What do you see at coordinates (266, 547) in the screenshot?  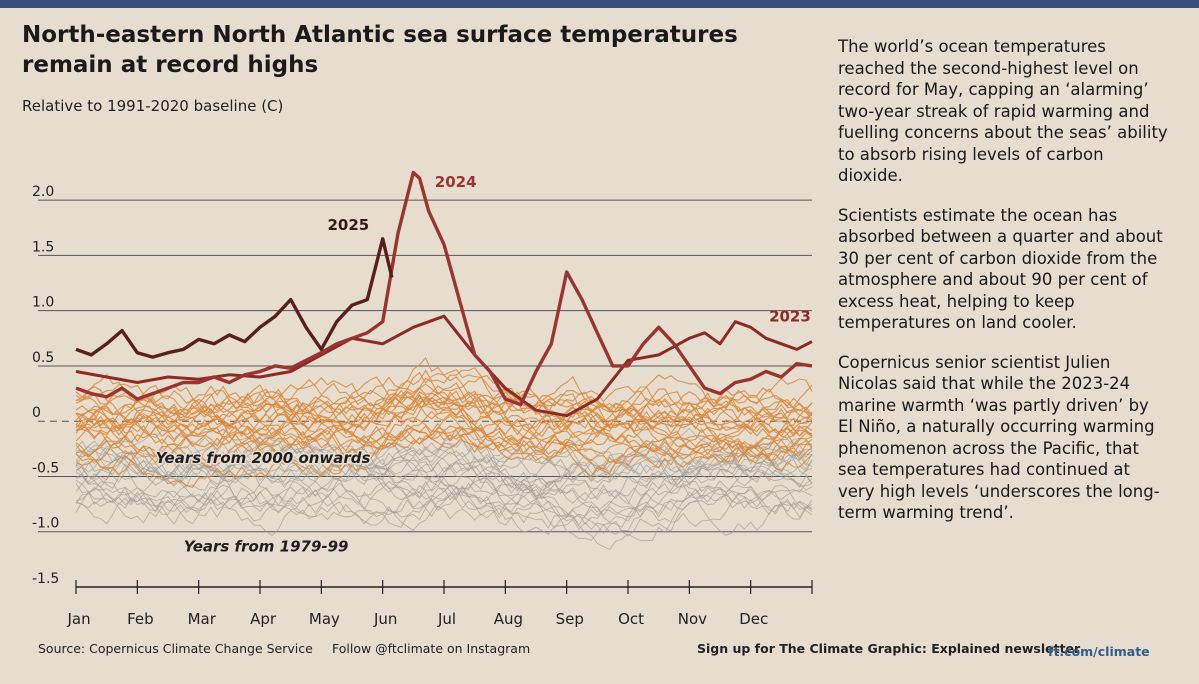 I see `band-label-old: Years from 1979-99` at bounding box center [266, 547].